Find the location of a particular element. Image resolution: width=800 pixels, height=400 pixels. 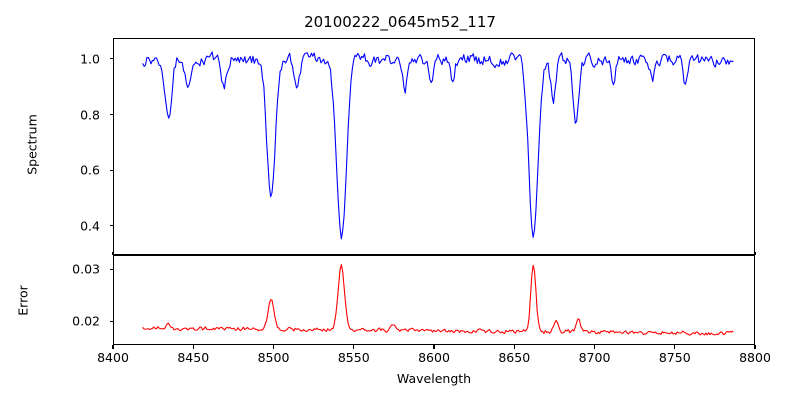

error-series-svg is located at coordinates (438, 300).